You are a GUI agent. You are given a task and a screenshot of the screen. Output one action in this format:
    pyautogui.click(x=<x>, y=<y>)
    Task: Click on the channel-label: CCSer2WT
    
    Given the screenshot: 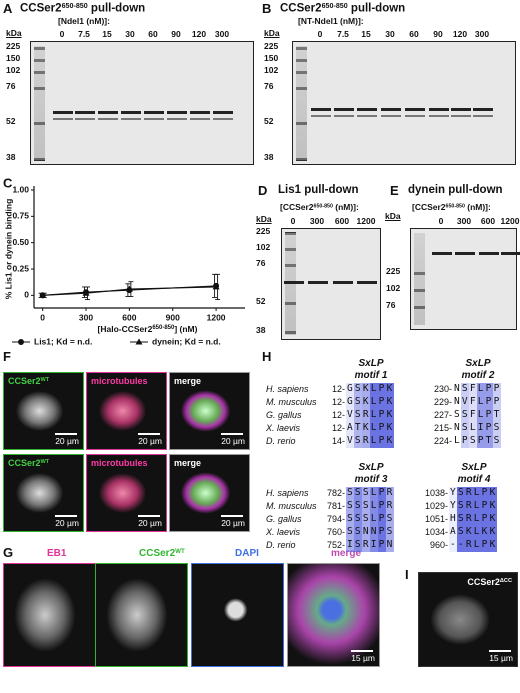 What is the action you would take?
    pyautogui.click(x=28, y=463)
    